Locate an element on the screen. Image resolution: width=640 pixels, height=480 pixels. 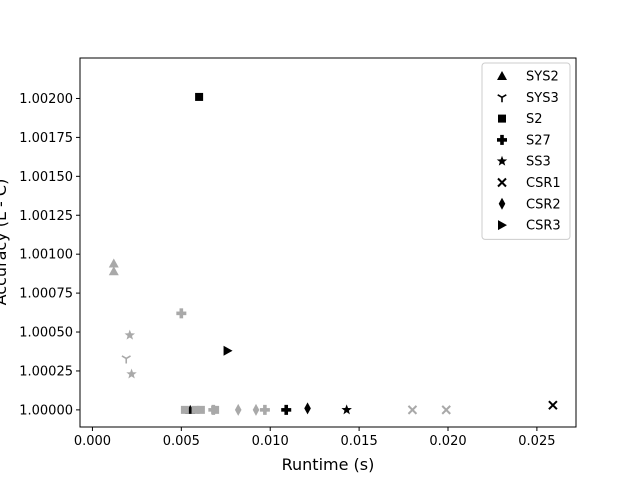
legend-label: CSR3 is located at coordinates (543, 226).